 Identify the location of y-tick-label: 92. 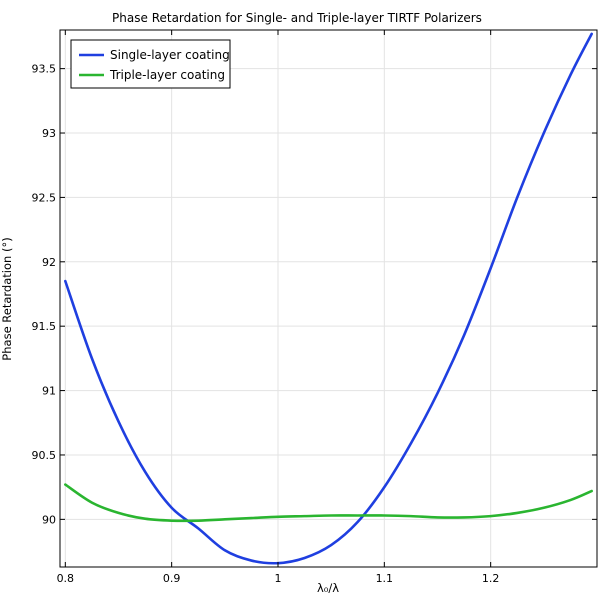
(49, 262).